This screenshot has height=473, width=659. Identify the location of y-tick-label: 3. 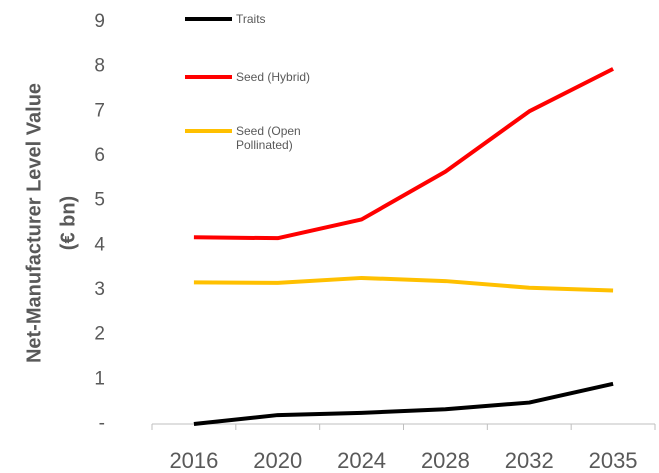
(99, 289).